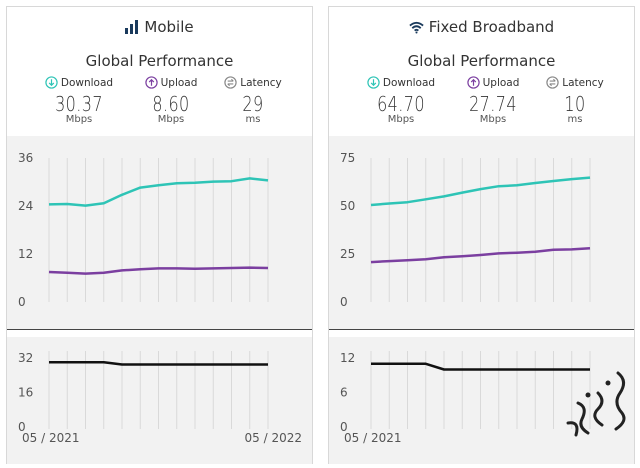 This screenshot has height=468, width=640. What do you see at coordinates (79, 104) in the screenshot?
I see `metric-value: 30.37` at bounding box center [79, 104].